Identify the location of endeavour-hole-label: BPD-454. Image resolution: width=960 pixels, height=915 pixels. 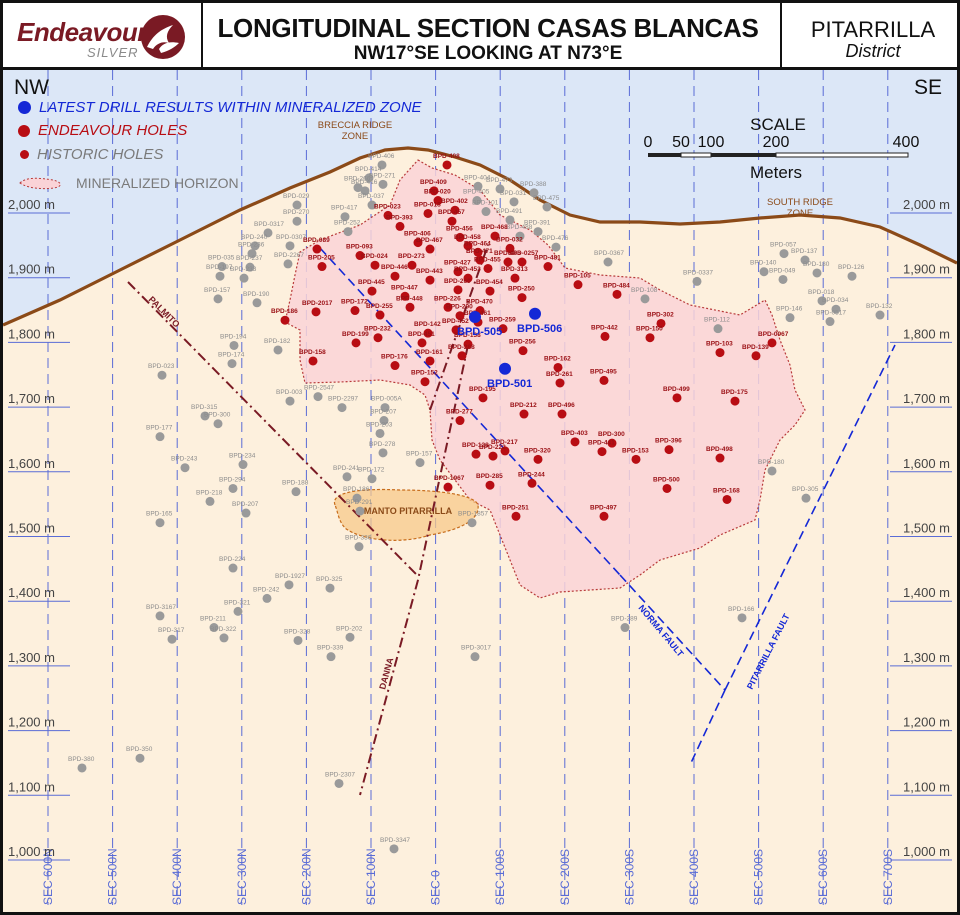
(489, 282).